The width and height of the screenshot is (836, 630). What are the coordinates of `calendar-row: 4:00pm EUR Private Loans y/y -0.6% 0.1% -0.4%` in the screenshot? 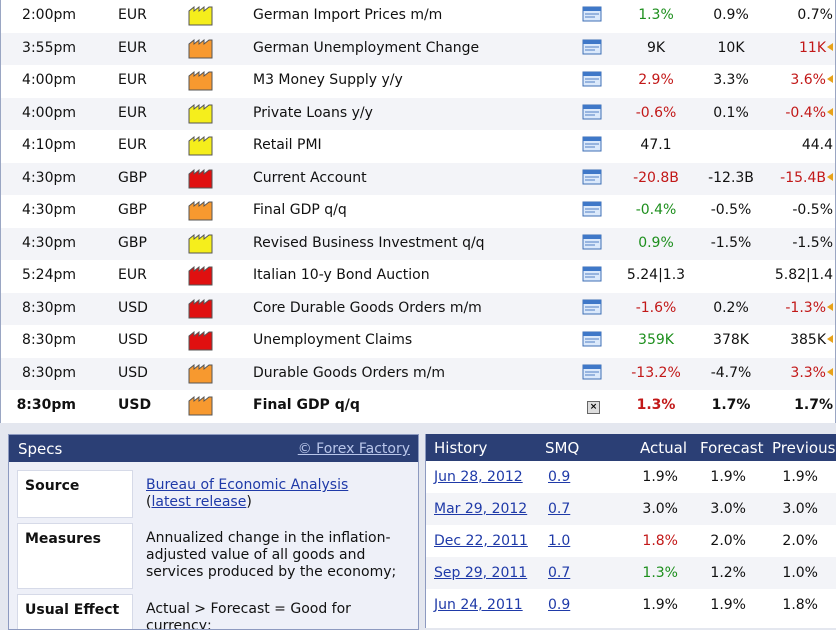 It's located at (418, 113).